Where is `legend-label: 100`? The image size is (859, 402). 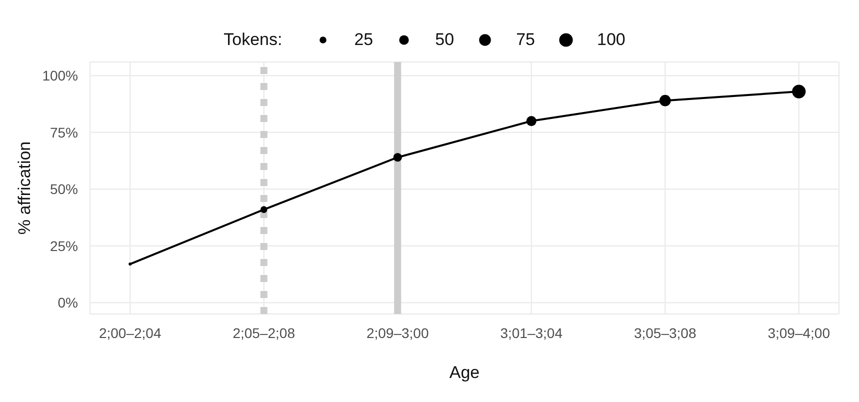
legend-label: 100 is located at coordinates (611, 40).